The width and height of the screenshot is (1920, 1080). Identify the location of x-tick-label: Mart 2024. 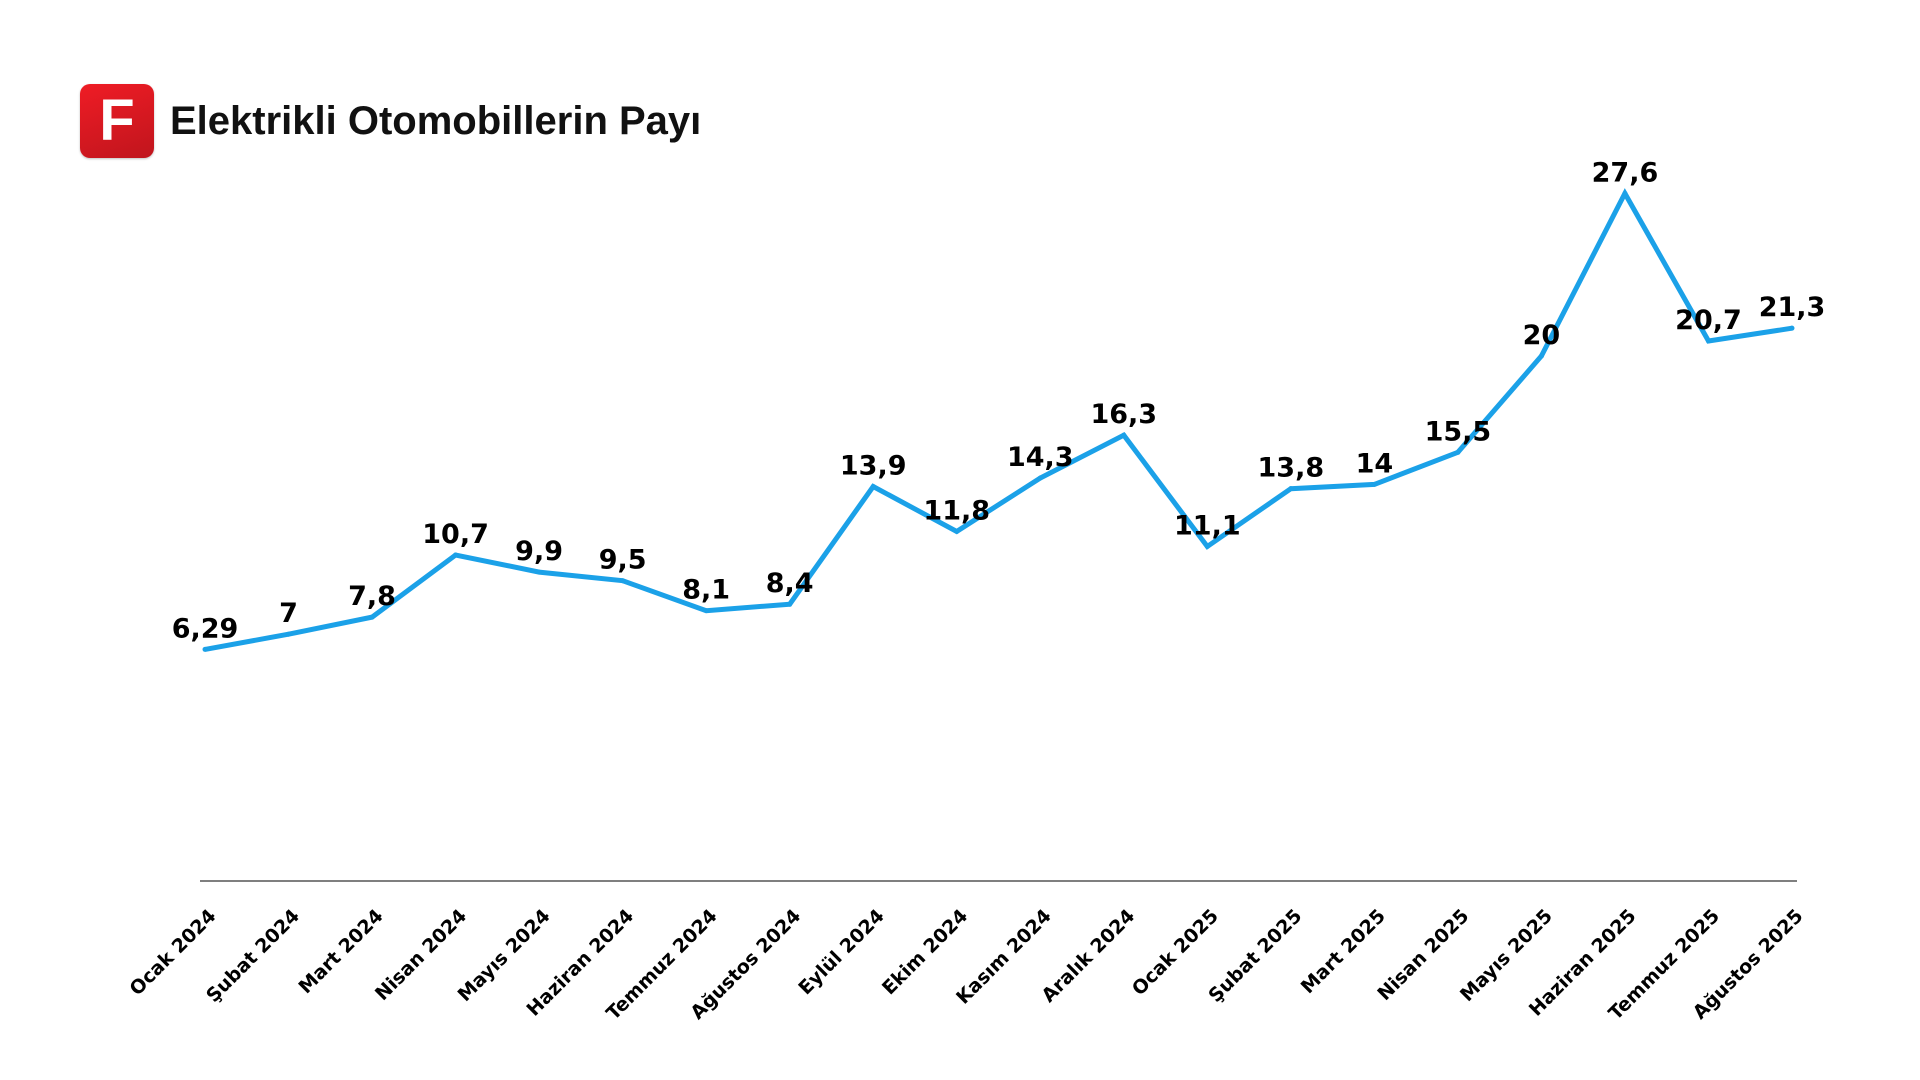
(340, 951).